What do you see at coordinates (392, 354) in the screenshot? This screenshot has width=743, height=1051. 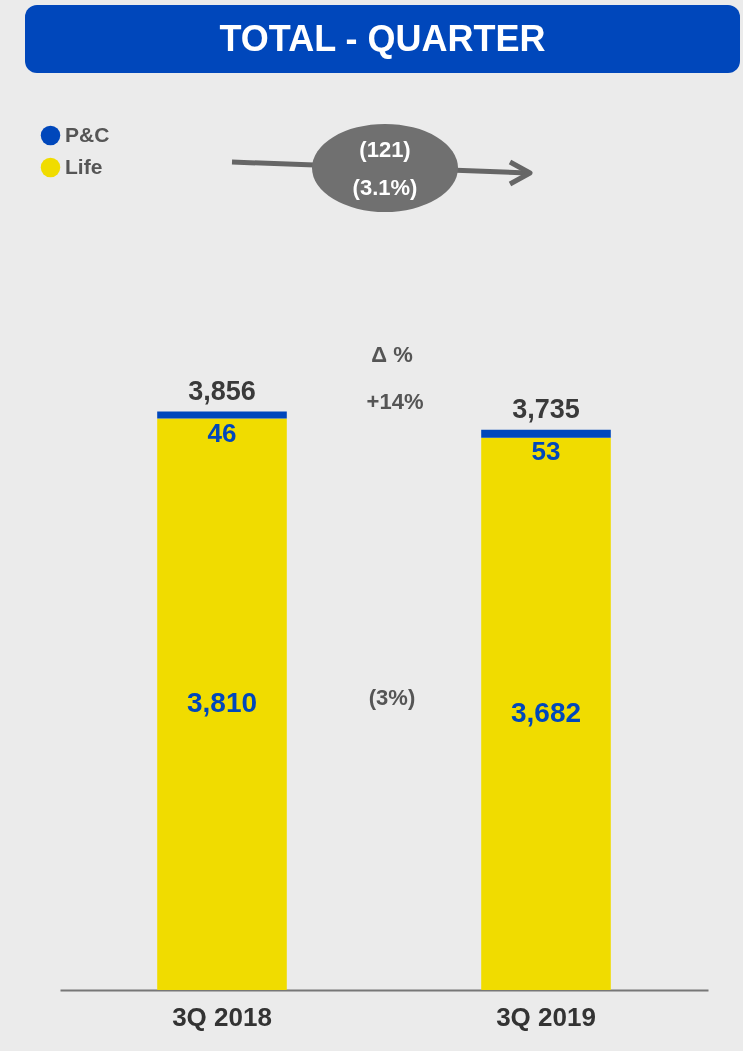 I see `text: Δ %` at bounding box center [392, 354].